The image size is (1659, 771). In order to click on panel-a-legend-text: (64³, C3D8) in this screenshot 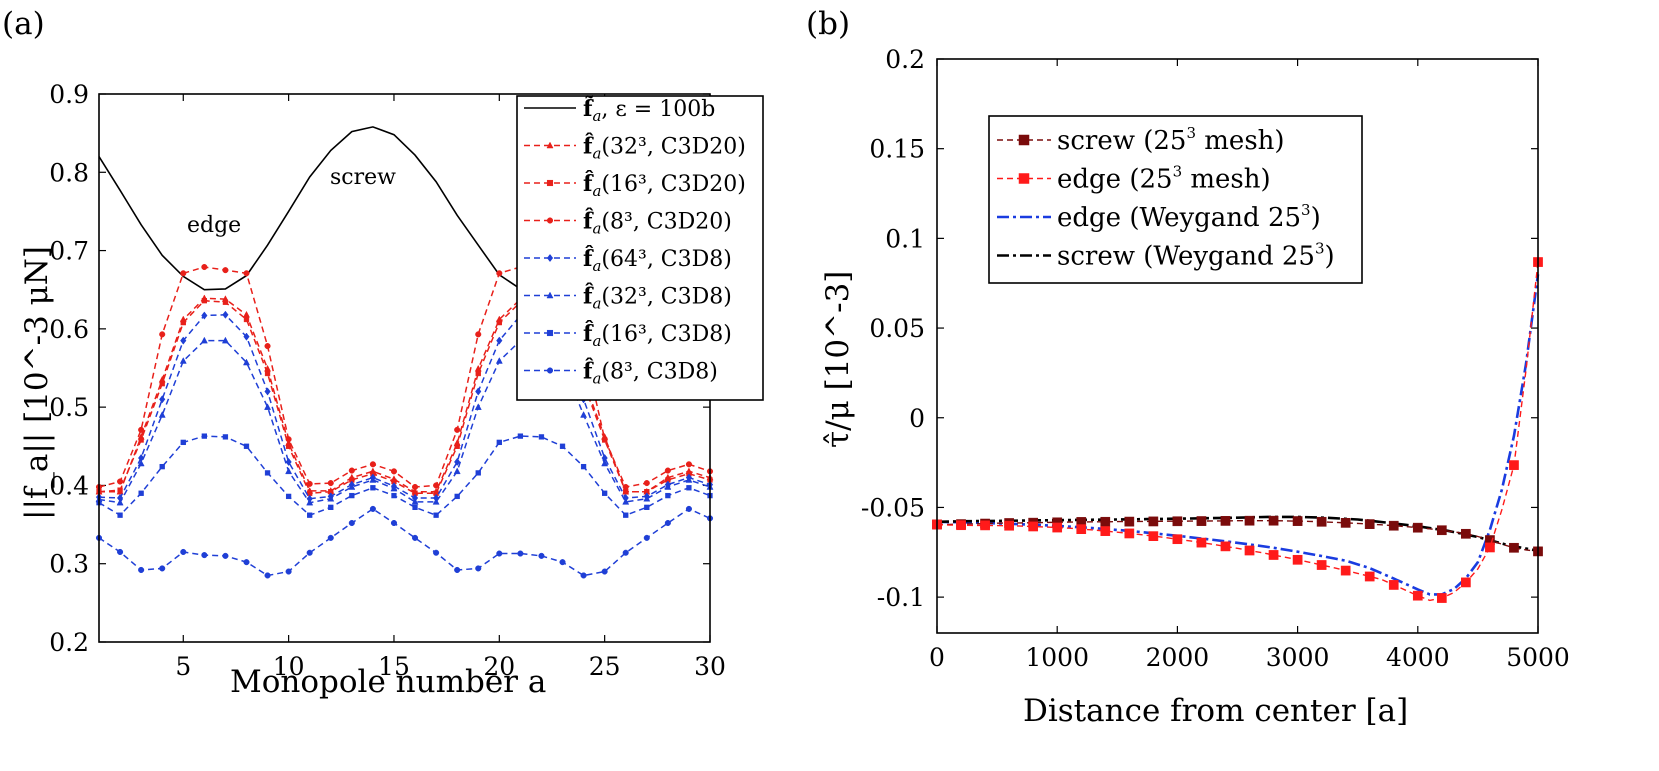, I will do `click(666, 259)`.